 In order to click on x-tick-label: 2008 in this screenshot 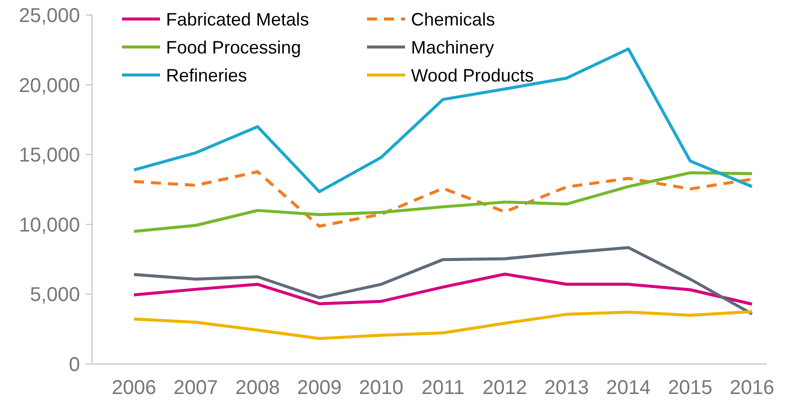, I will do `click(257, 388)`.